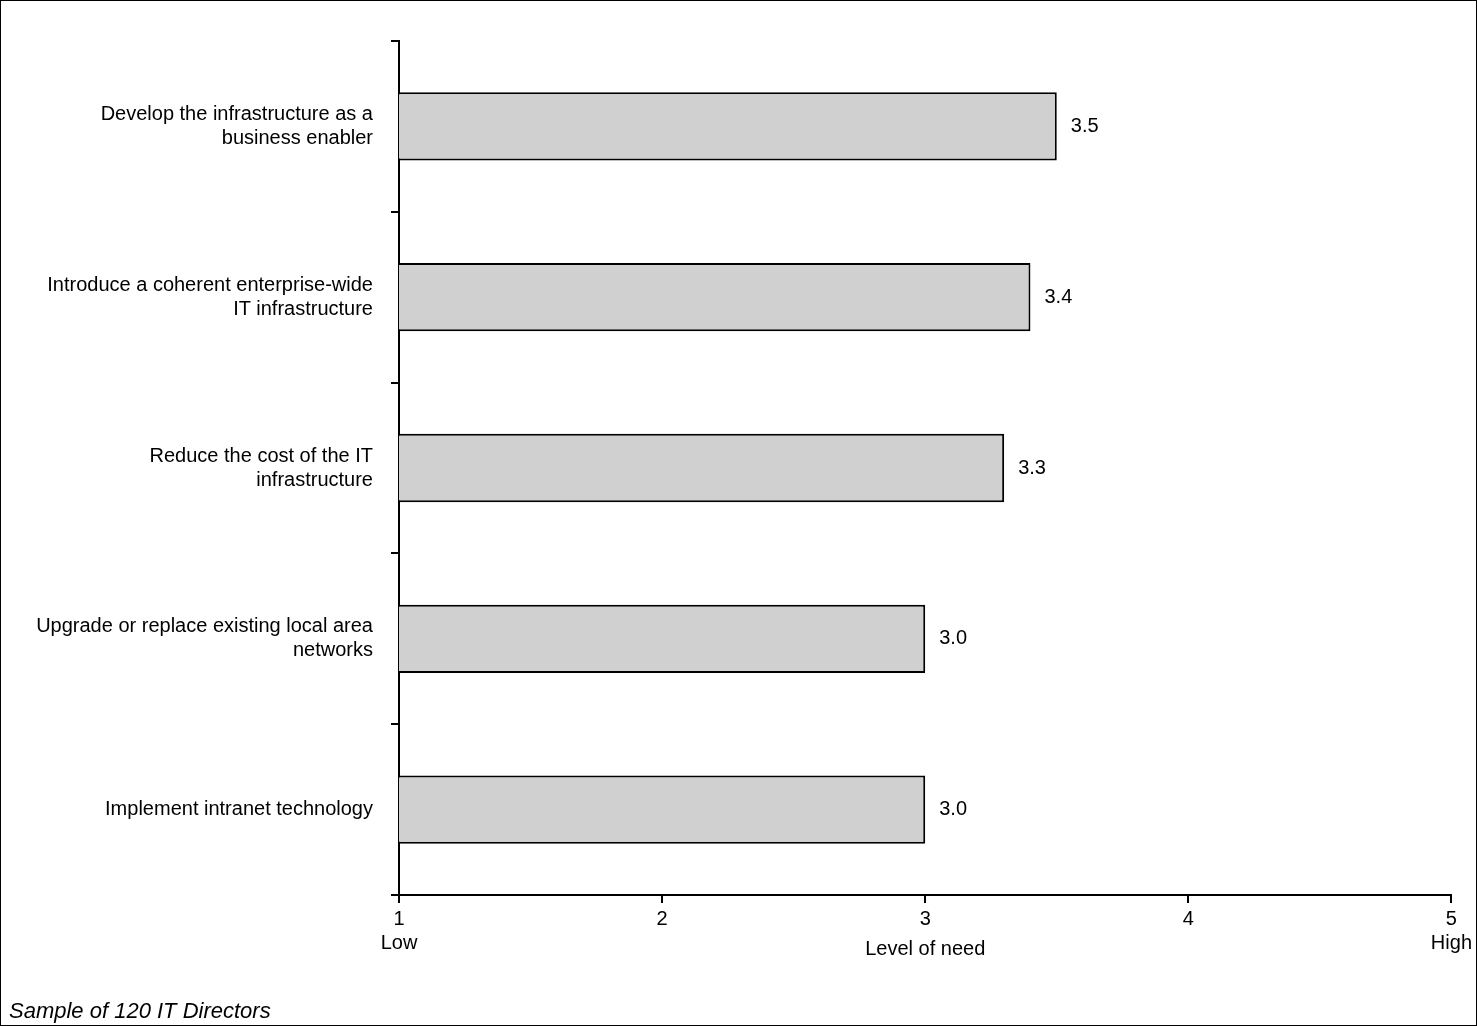  What do you see at coordinates (205, 637) in the screenshot?
I see `y-tick-label: Upgrade or replace existing local area networks` at bounding box center [205, 637].